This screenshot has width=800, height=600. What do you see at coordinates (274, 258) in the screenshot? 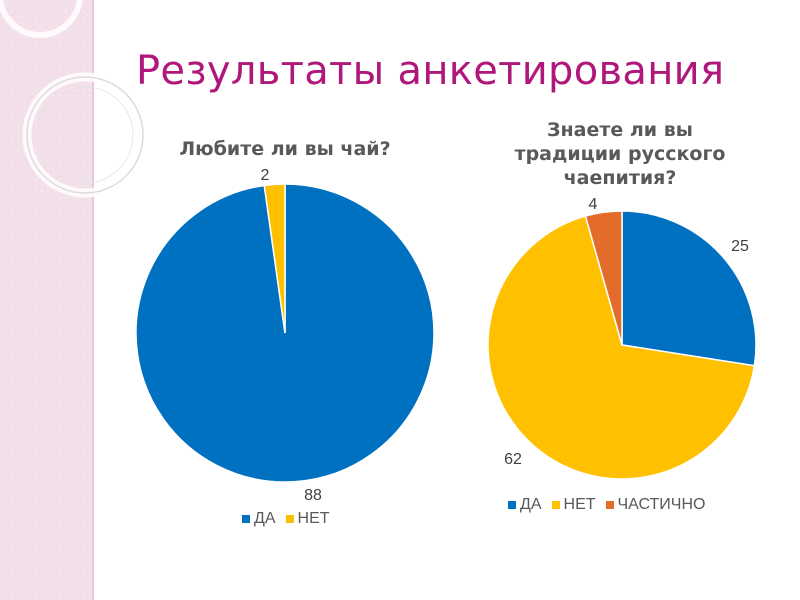
I see `chart-1-slice-net` at bounding box center [274, 258].